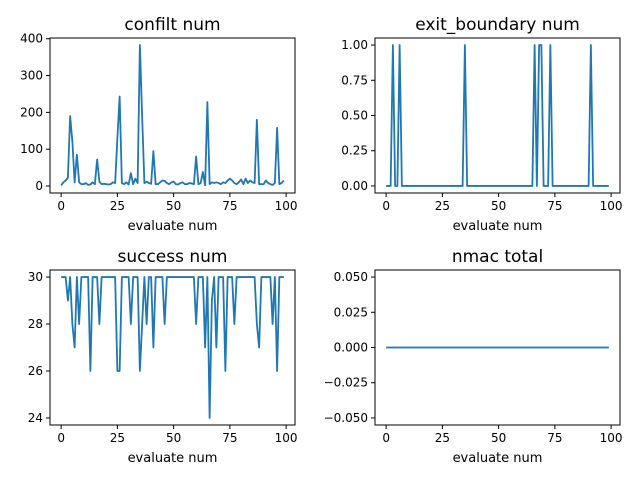 The image size is (640, 480). I want to click on y-tick-label: 0.050, so click(351, 277).